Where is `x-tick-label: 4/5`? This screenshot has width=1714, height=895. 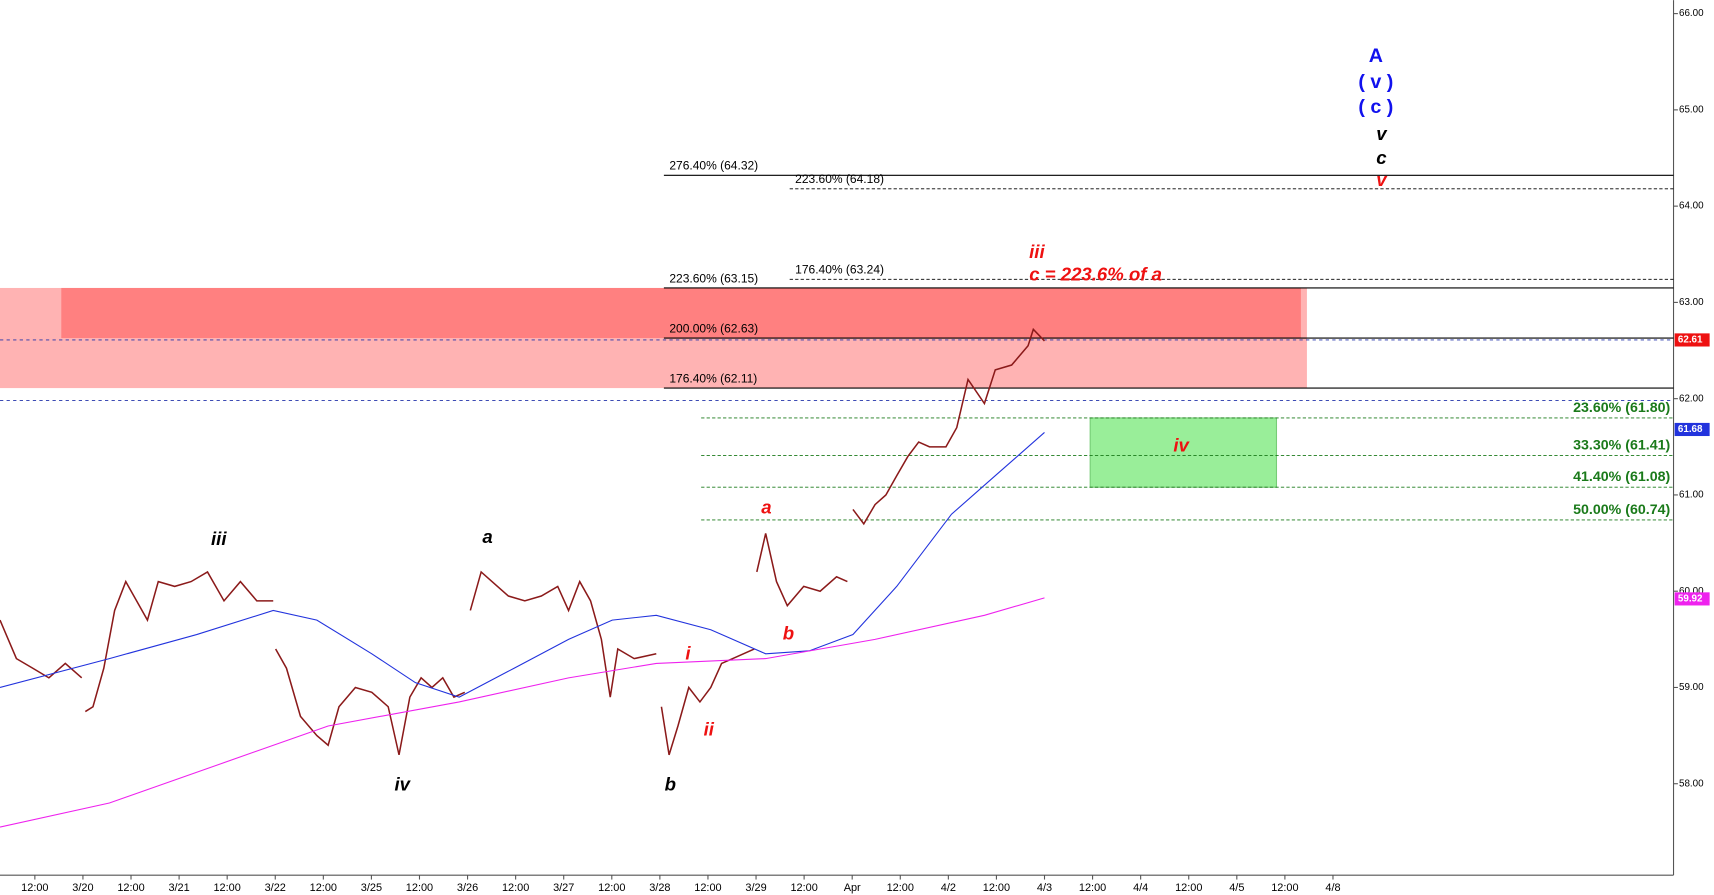
x-tick-label: 4/5 is located at coordinates (1236, 888).